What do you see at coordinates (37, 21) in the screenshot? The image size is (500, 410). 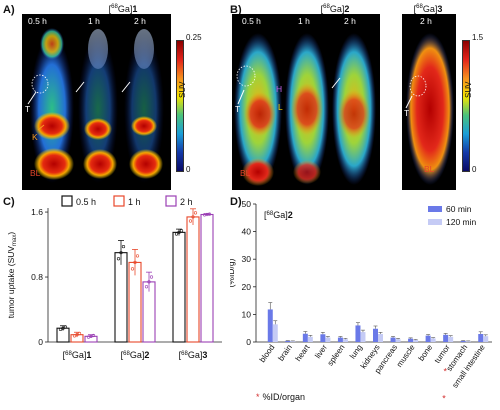 I see `timepoint-label-a1: 0.5 h` at bounding box center [37, 21].